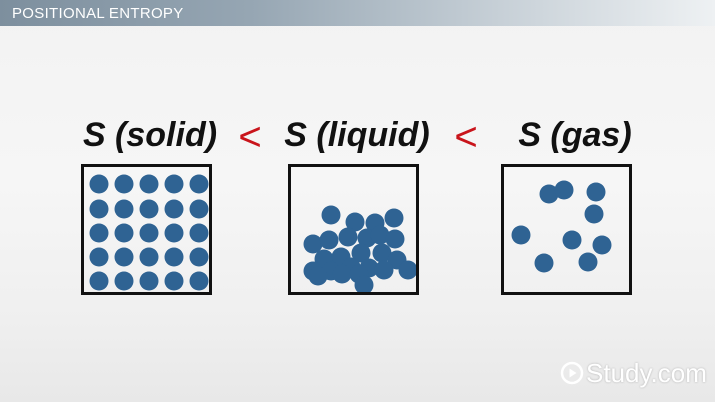  Describe the element at coordinates (572, 373) in the screenshot. I see `play-circle-icon` at that location.